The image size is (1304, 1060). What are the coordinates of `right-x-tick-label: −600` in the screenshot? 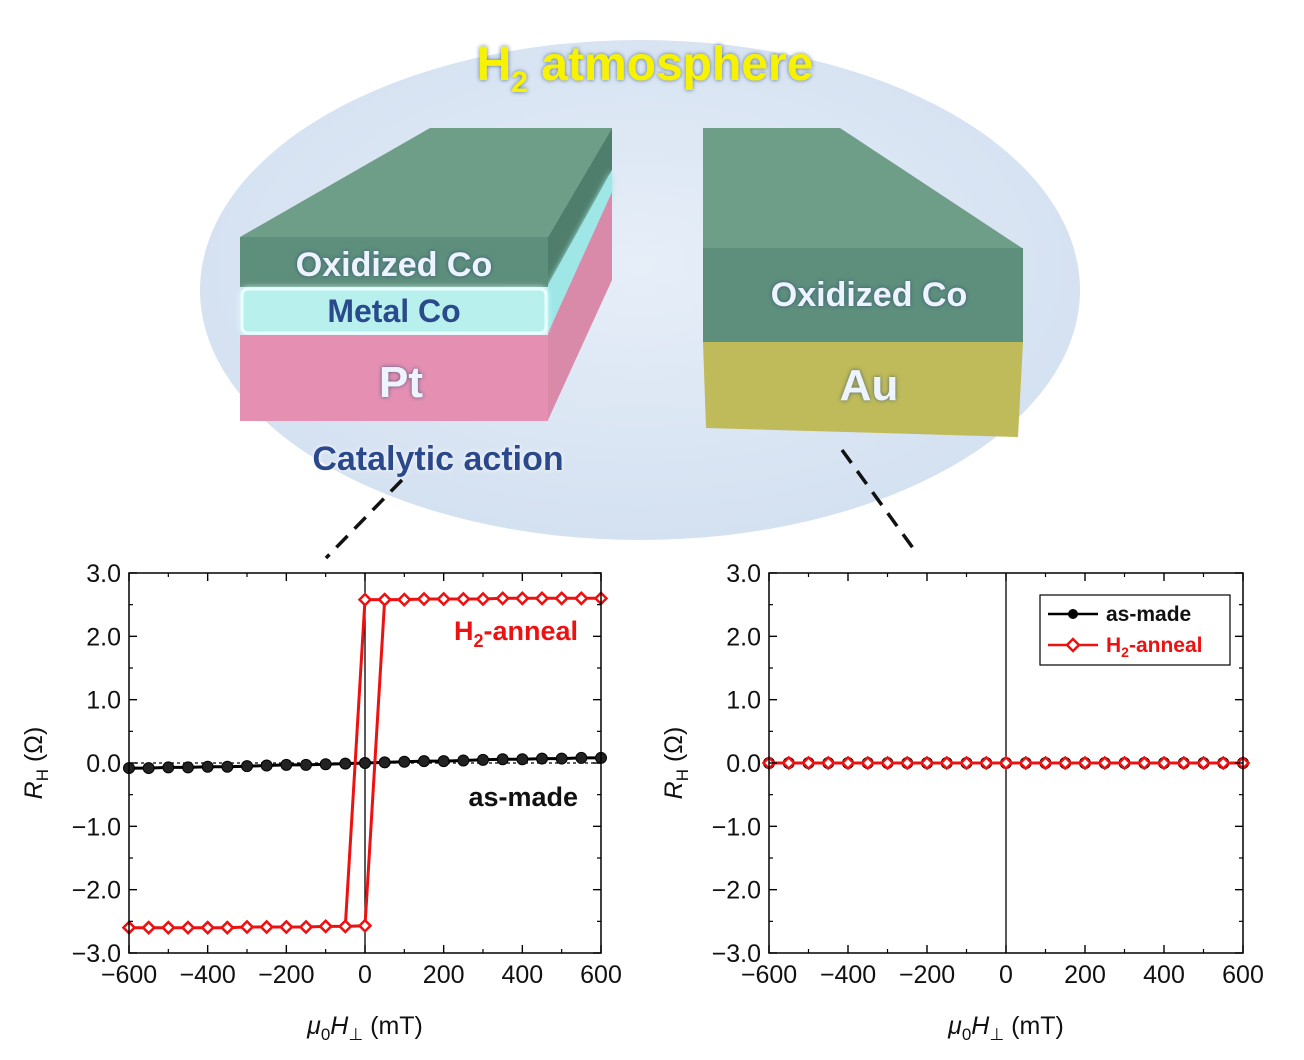 It's located at (769, 975).